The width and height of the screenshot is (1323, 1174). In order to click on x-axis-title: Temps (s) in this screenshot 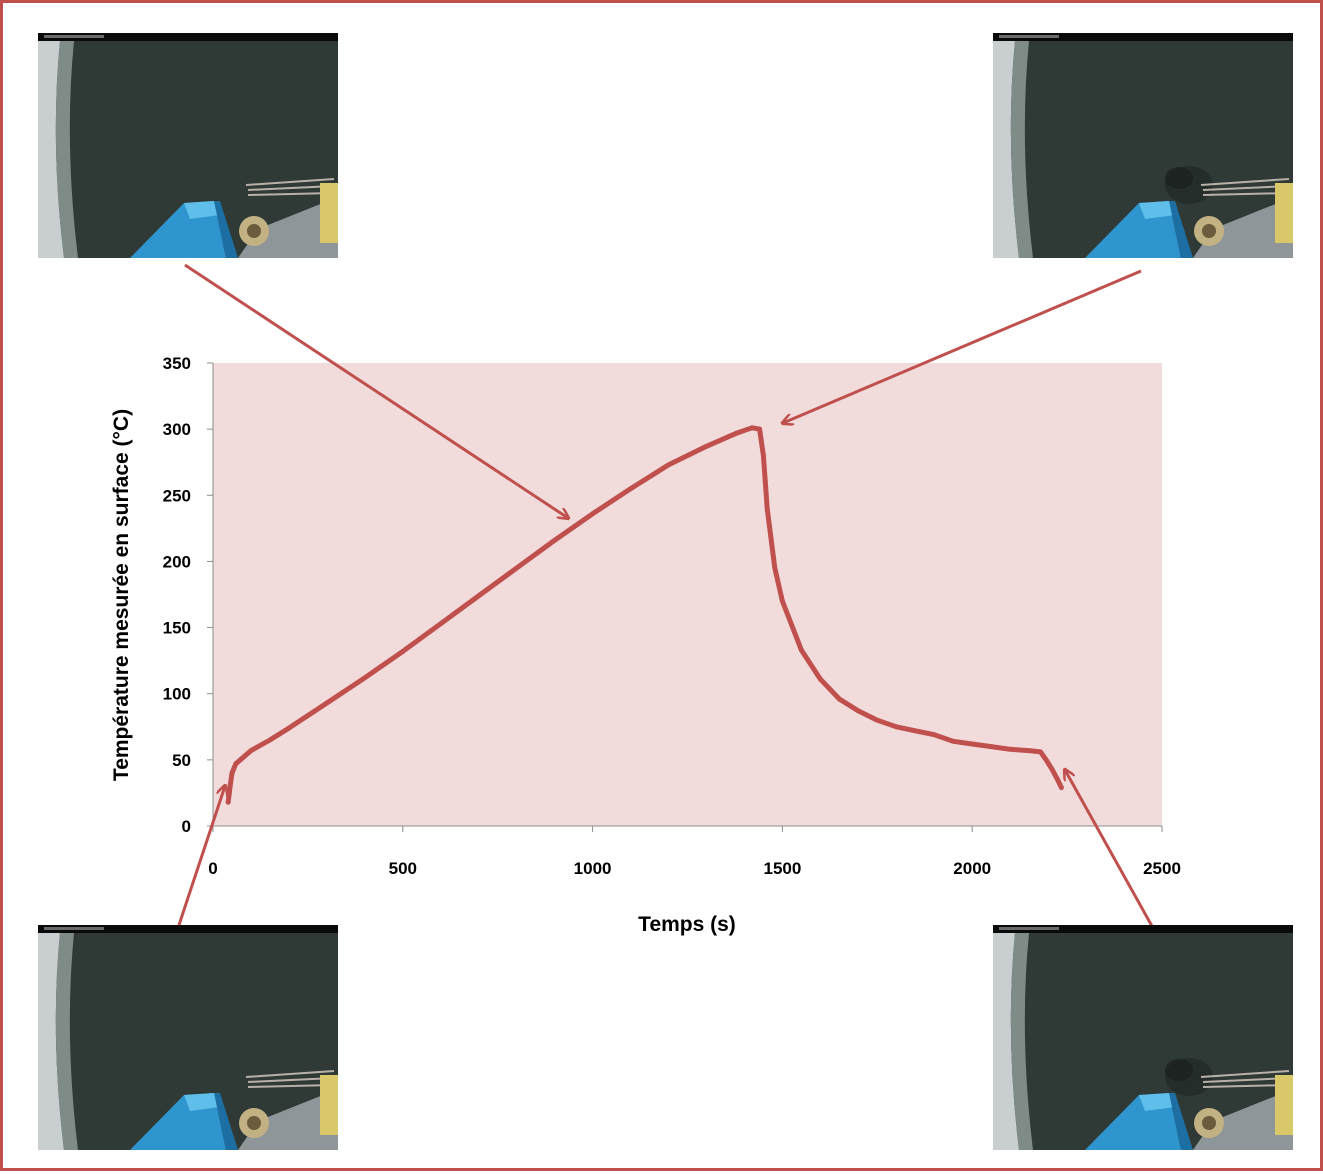, I will do `click(687, 924)`.